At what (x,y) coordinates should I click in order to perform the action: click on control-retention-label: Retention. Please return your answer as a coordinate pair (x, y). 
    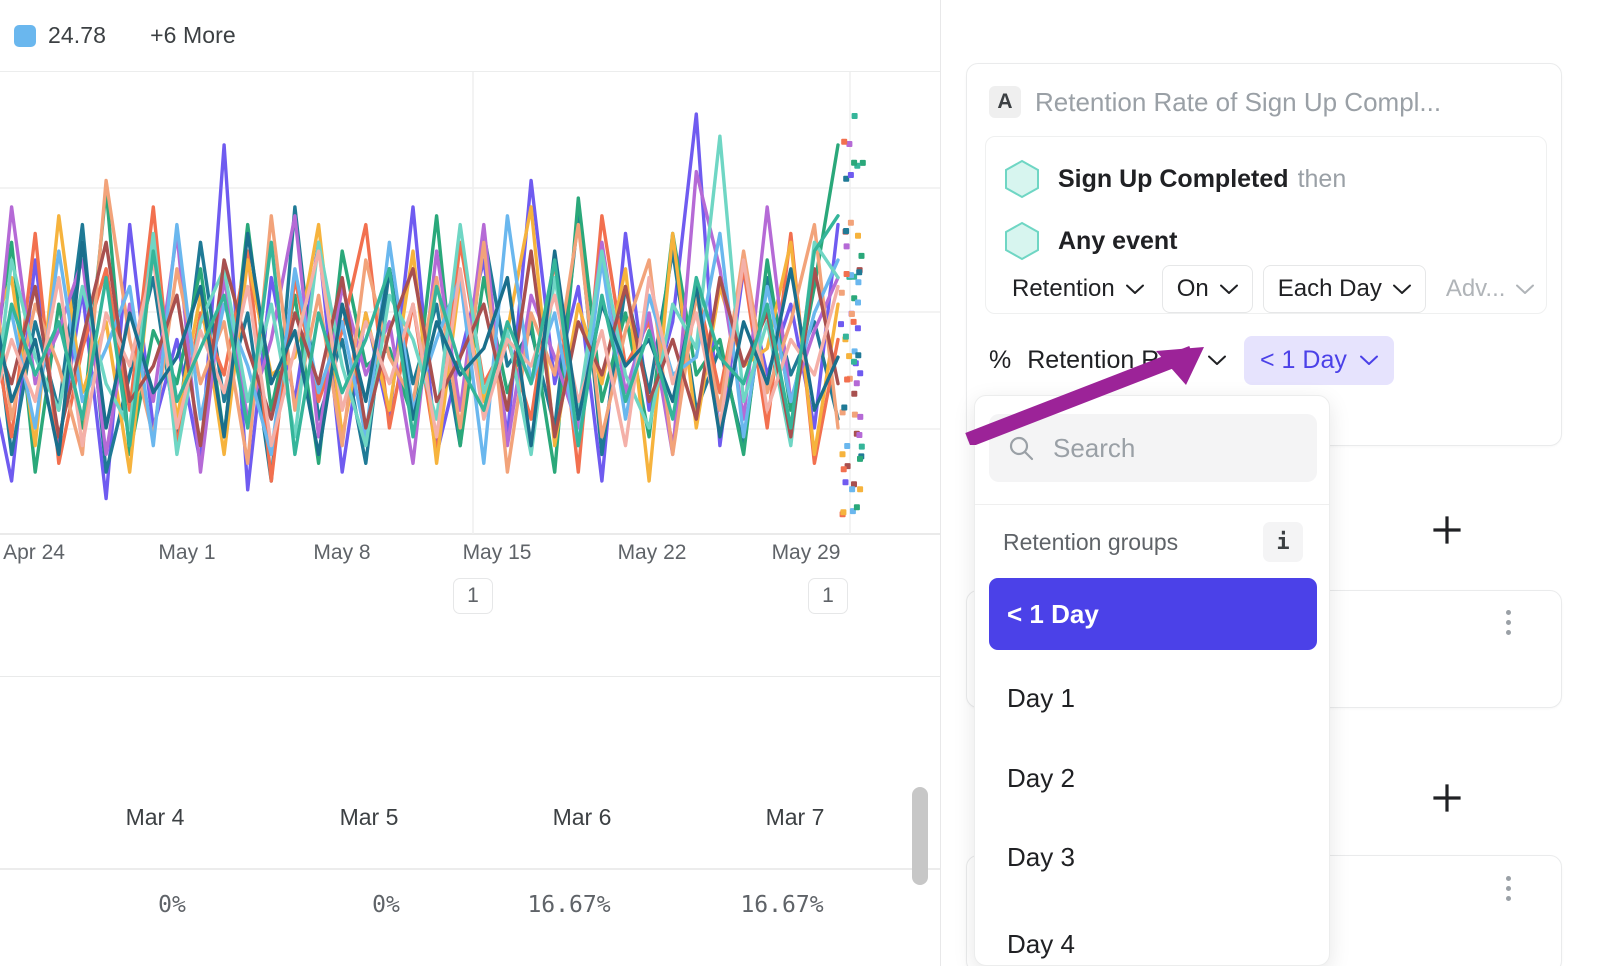
    Looking at the image, I should click on (1063, 288).